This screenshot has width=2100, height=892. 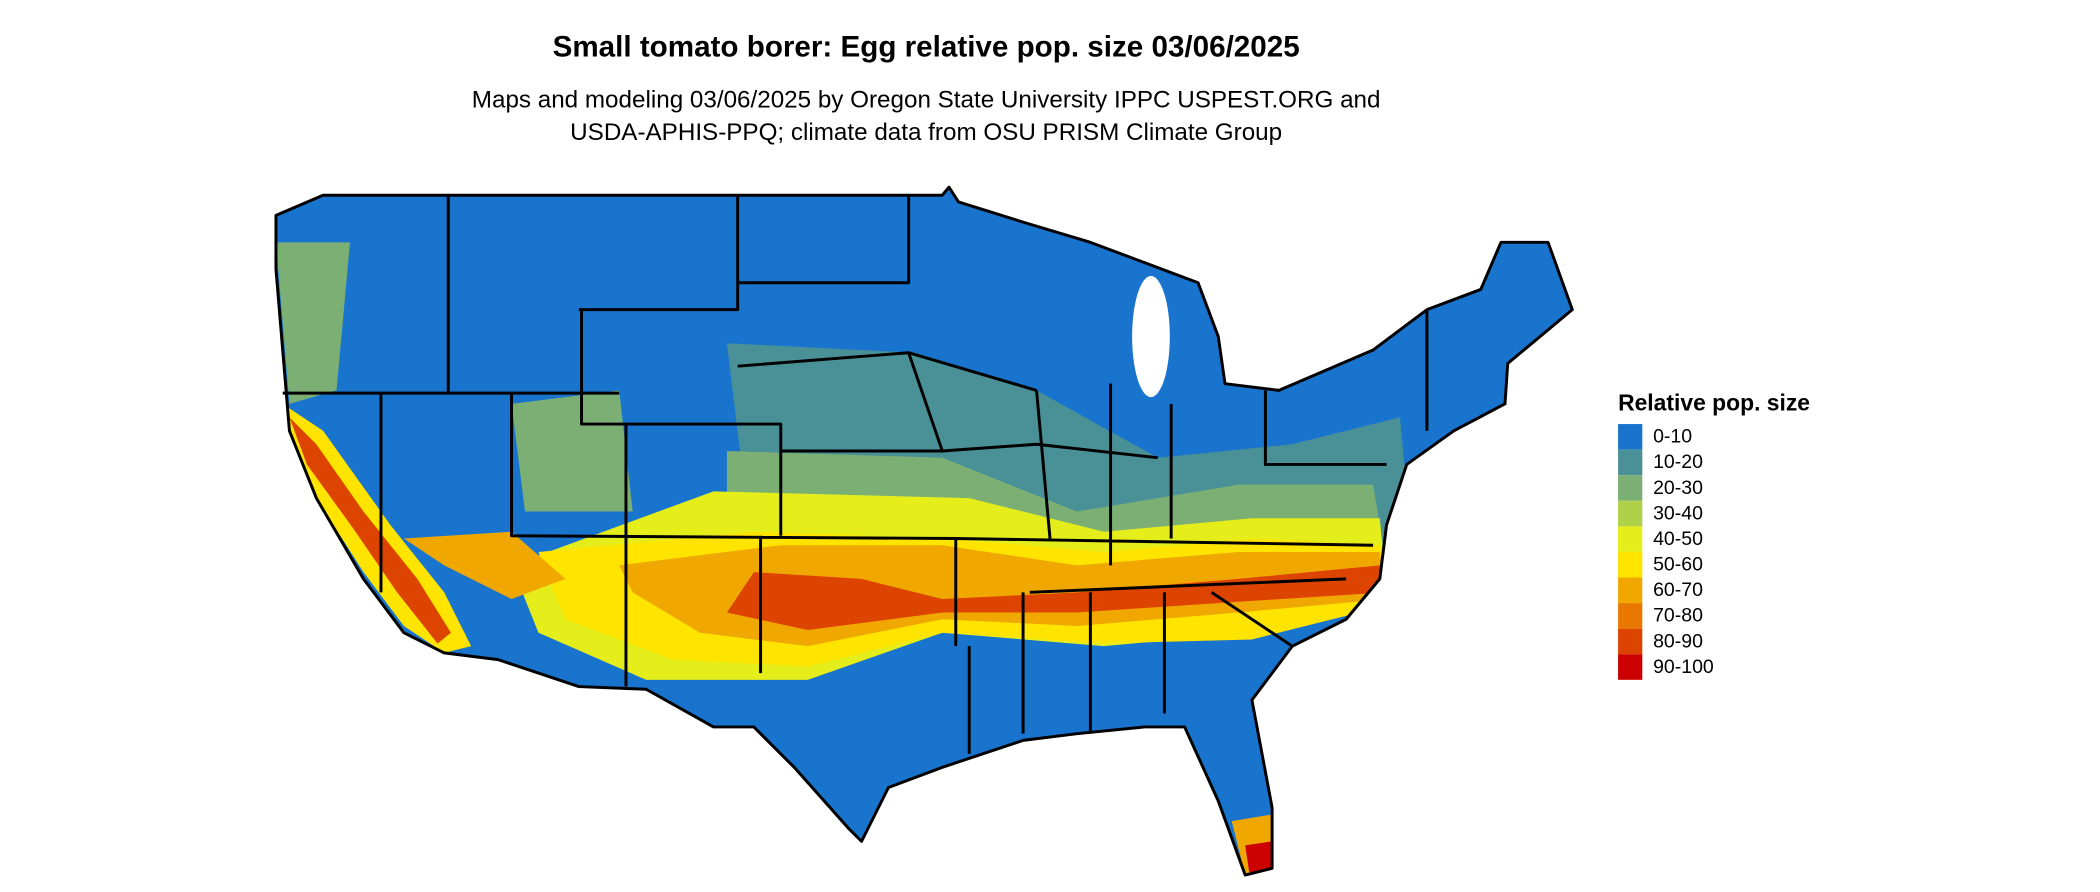 I want to click on legend-label: 0-10, so click(x=1672, y=437).